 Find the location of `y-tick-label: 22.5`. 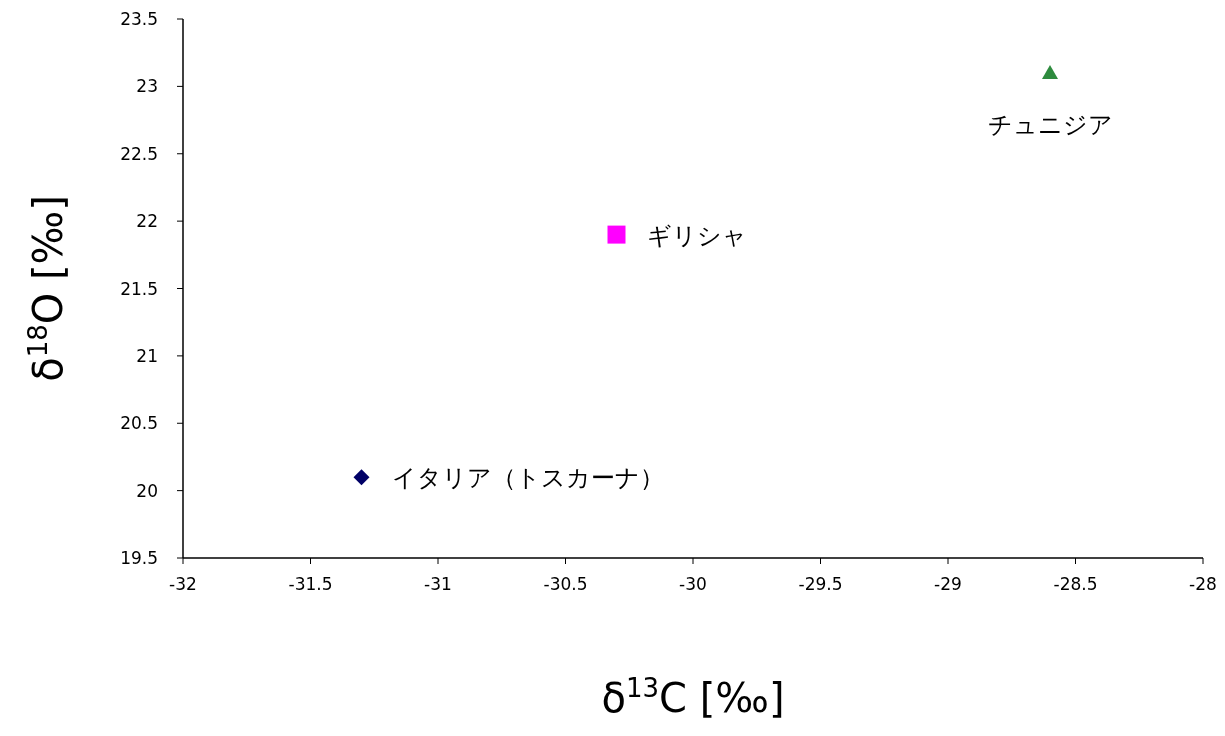

y-tick-label: 22.5 is located at coordinates (139, 153).